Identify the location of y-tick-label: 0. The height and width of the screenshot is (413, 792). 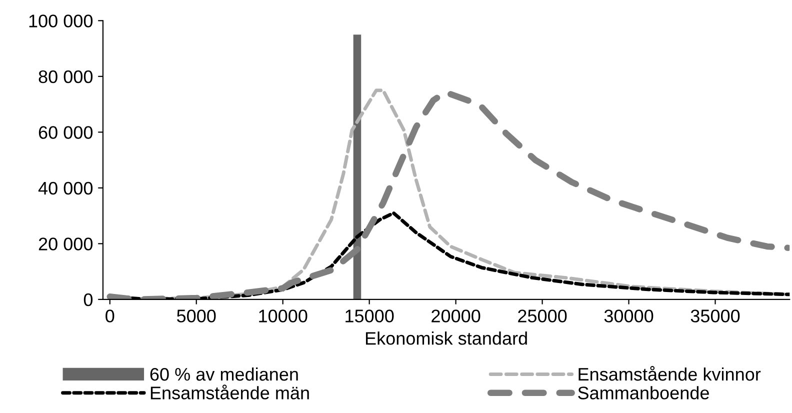
(88, 299).